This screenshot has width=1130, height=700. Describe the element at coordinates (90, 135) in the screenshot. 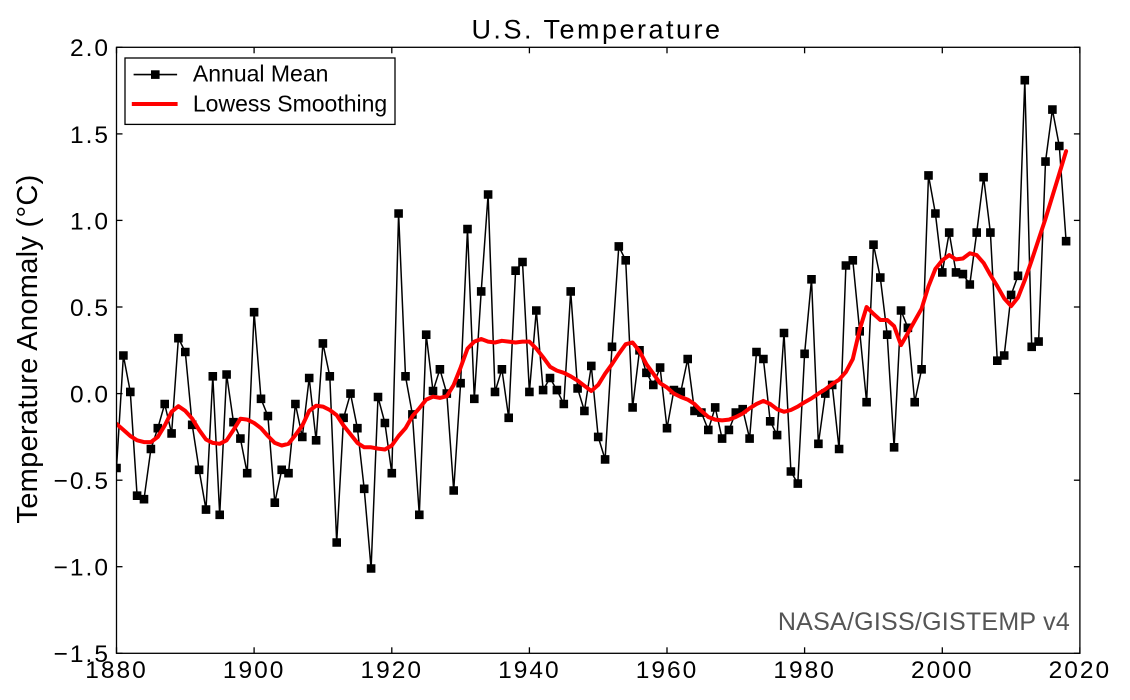

I see `svg-text: 1.5` at that location.